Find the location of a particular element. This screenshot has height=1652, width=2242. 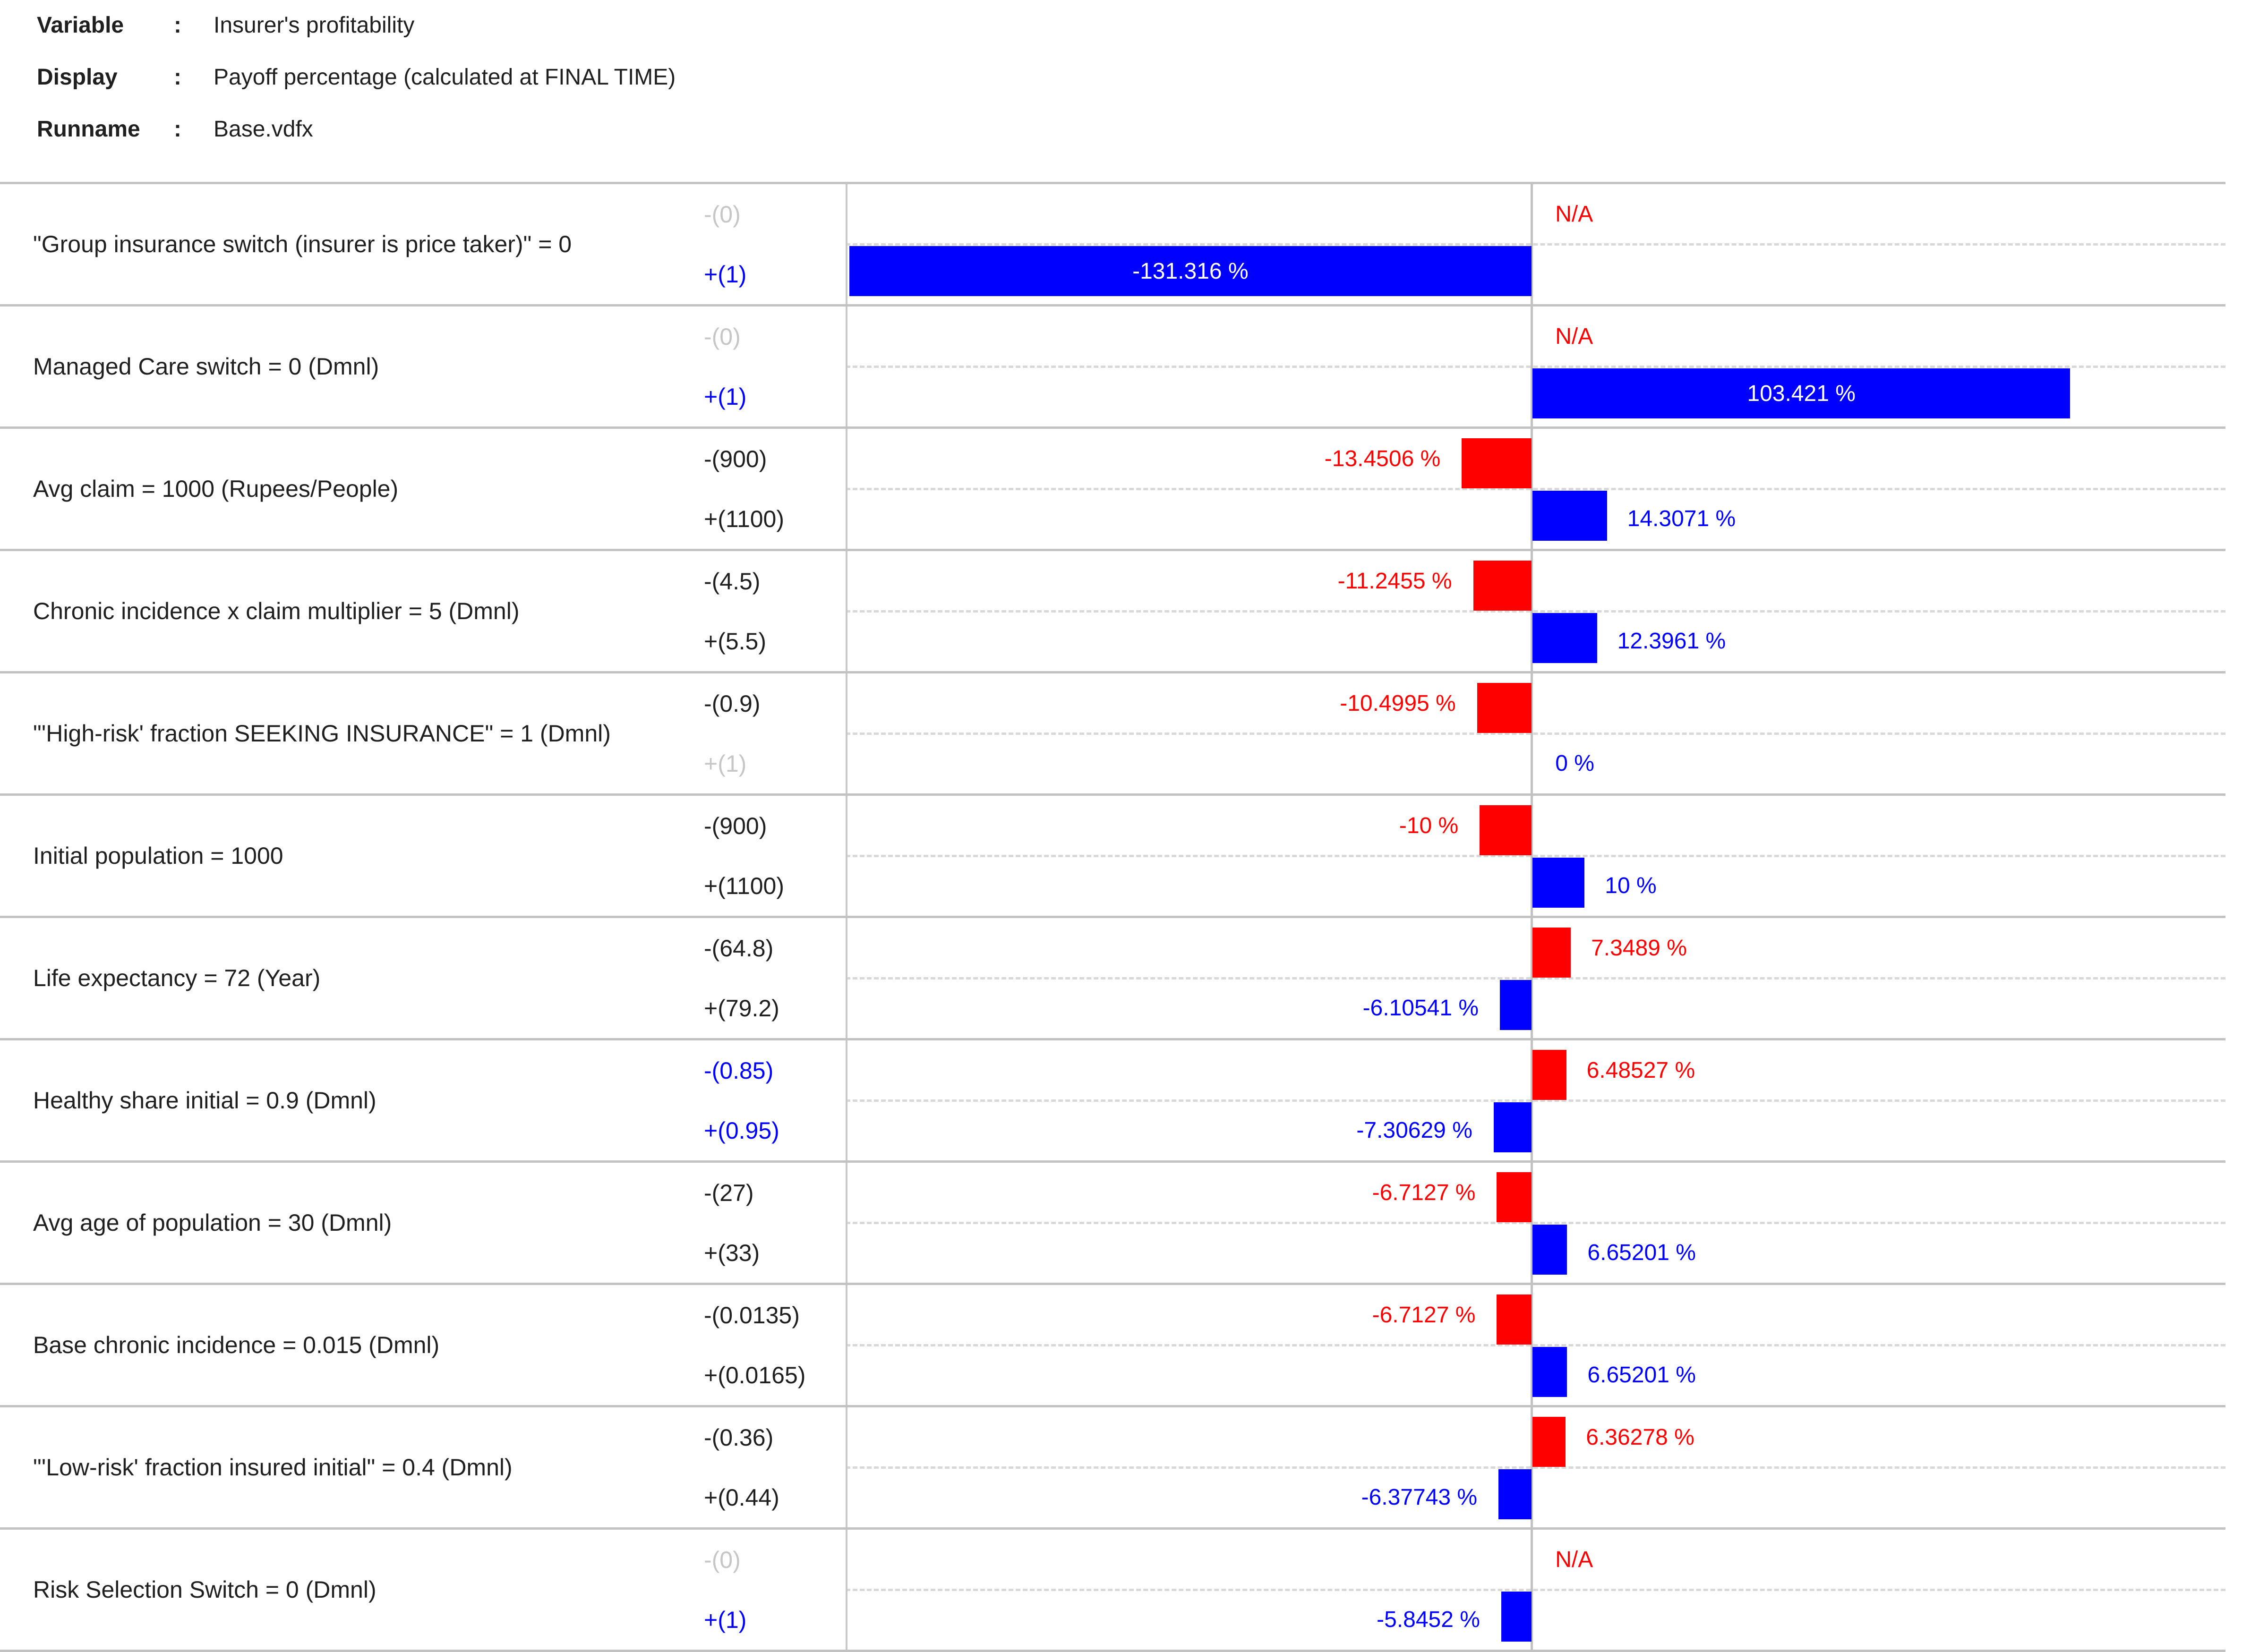

row-chart-area: 6.48527 % -7.30629 % is located at coordinates (1535, 1100).